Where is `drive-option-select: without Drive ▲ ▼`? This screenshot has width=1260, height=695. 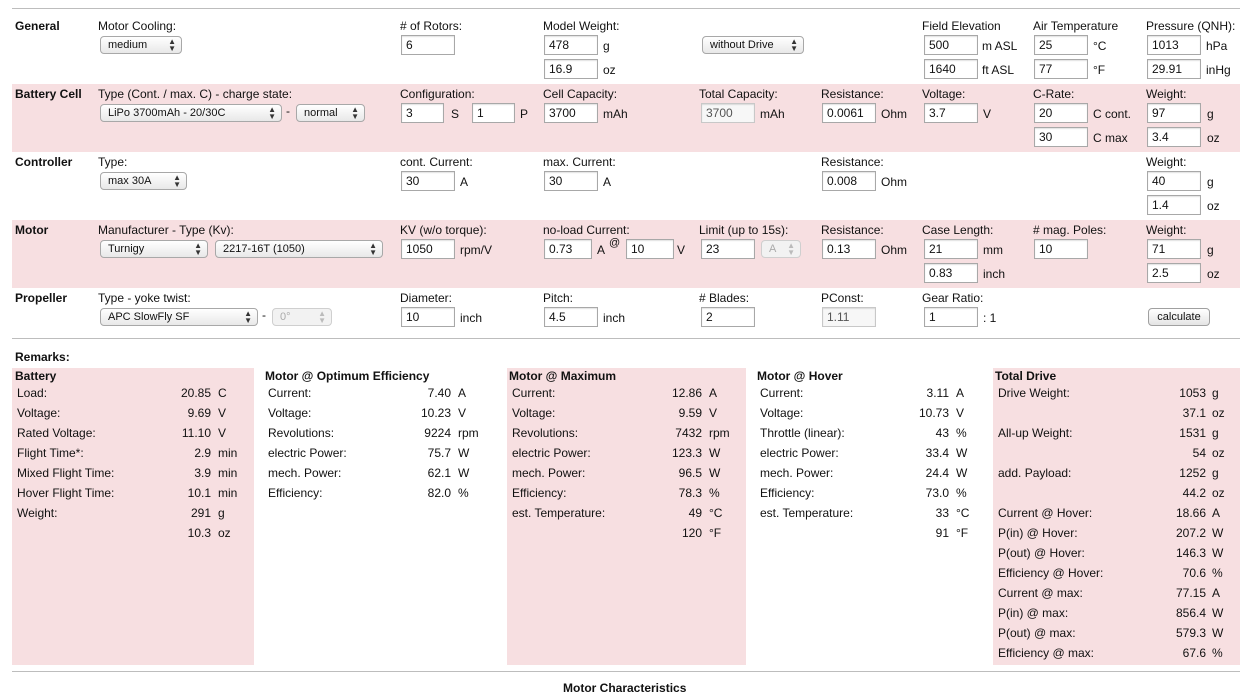 drive-option-select: without Drive ▲ ▼ is located at coordinates (753, 45).